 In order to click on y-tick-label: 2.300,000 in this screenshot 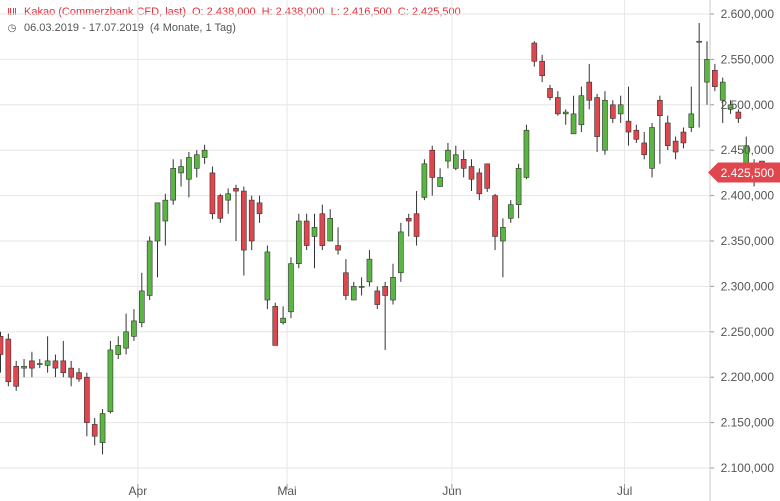, I will do `click(748, 286)`.